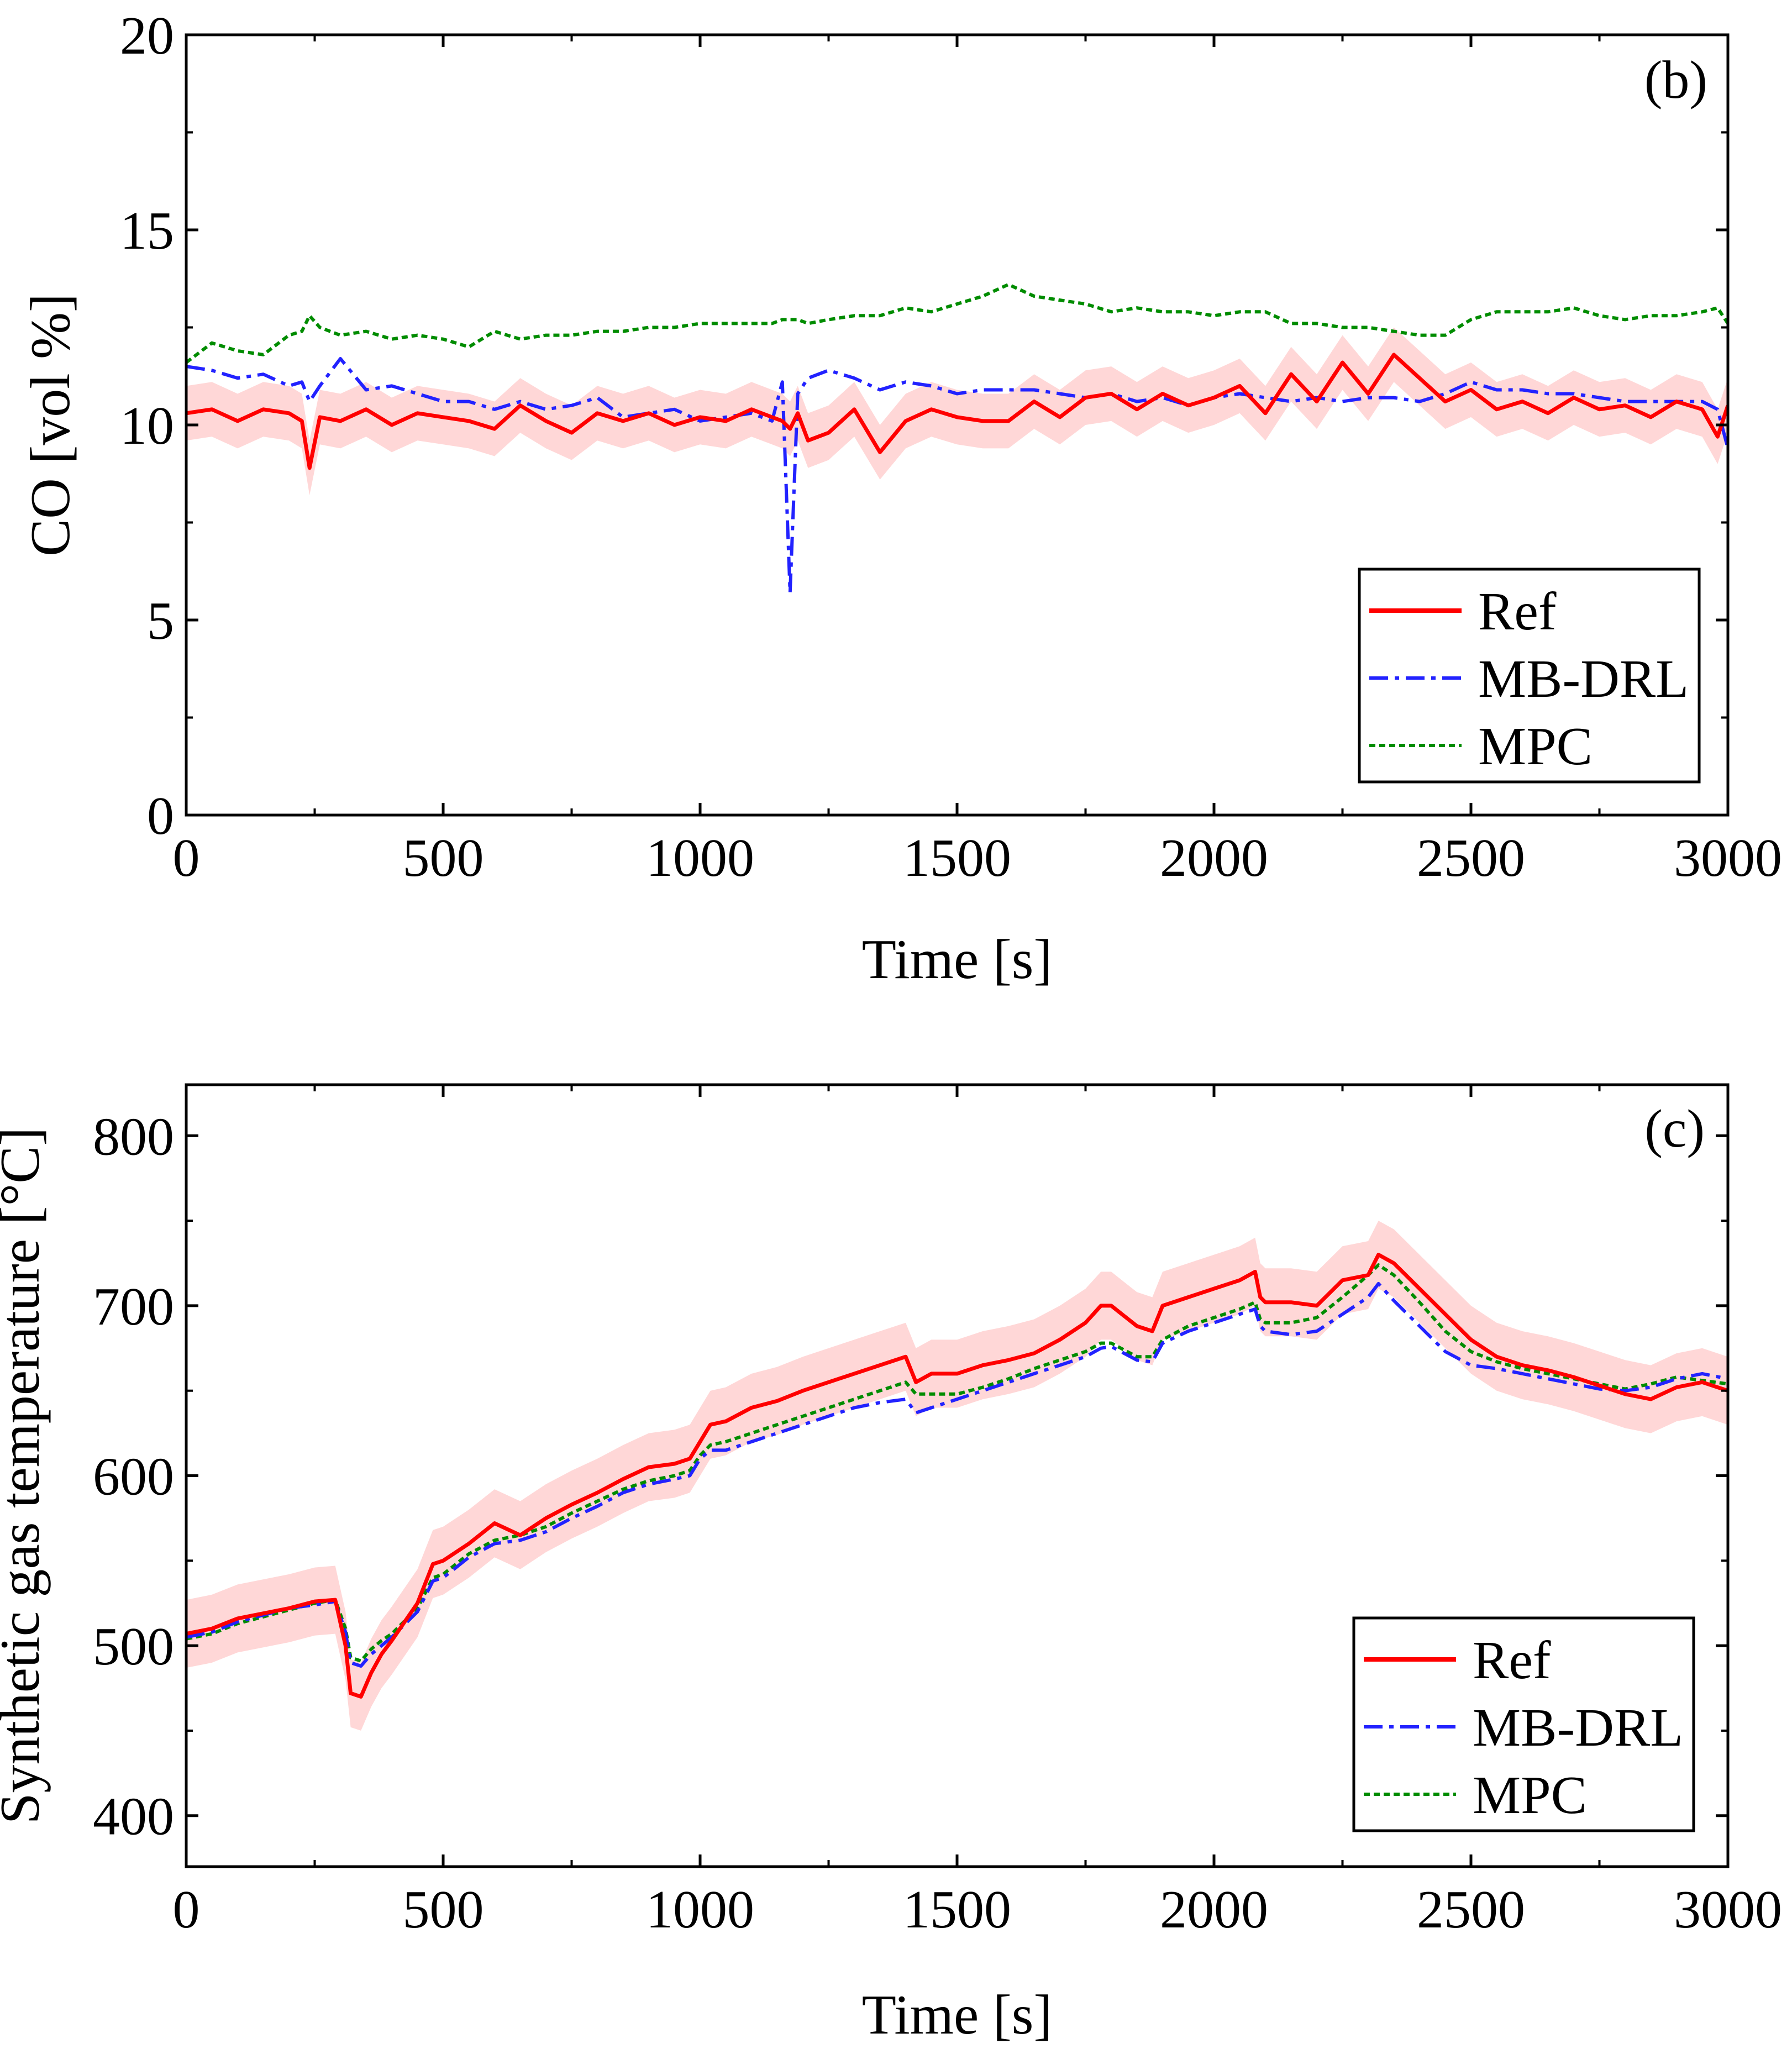 The width and height of the screenshot is (1792, 2049). What do you see at coordinates (1676, 80) in the screenshot?
I see `panel-label: (b)` at bounding box center [1676, 80].